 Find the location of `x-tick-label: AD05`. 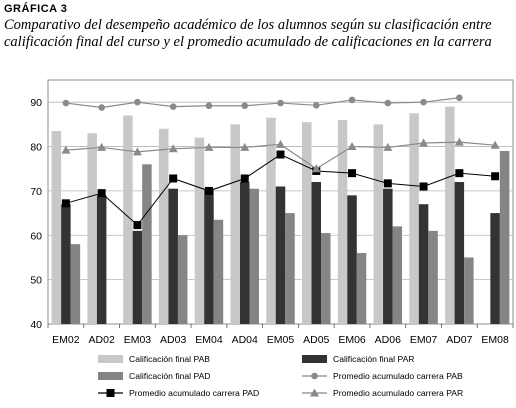

x-tick-label: AD05 is located at coordinates (316, 340).